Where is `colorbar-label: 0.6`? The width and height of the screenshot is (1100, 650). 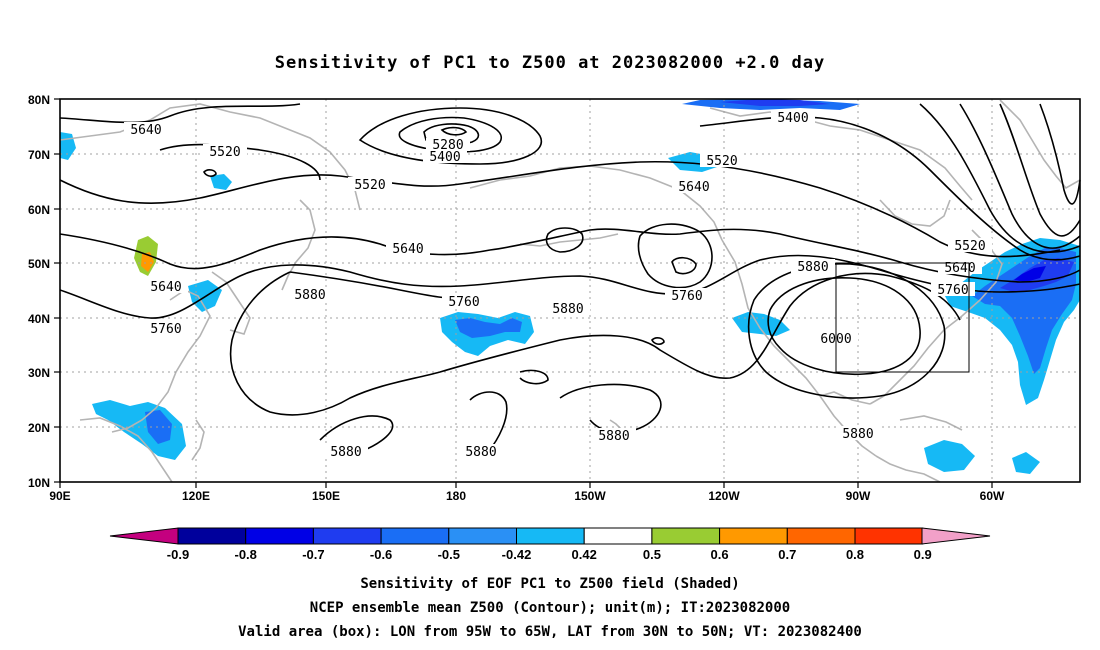 colorbar-label: 0.6 is located at coordinates (720, 554).